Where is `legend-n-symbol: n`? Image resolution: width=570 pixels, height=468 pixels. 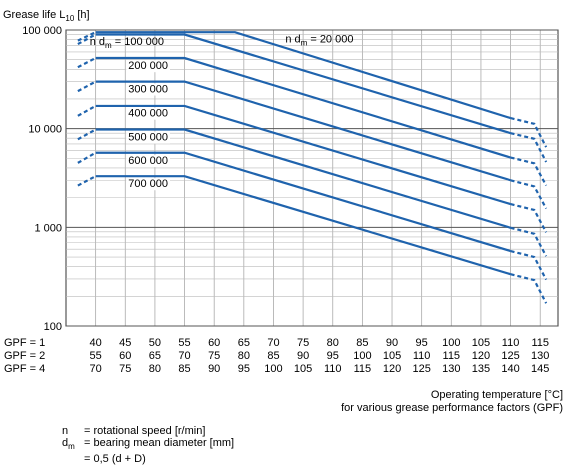 legend-n-symbol: n is located at coordinates (65, 431).